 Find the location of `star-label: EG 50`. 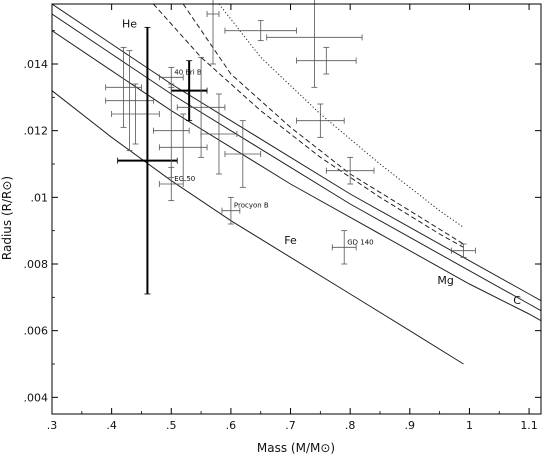

star-label: EG 50 is located at coordinates (184, 179).